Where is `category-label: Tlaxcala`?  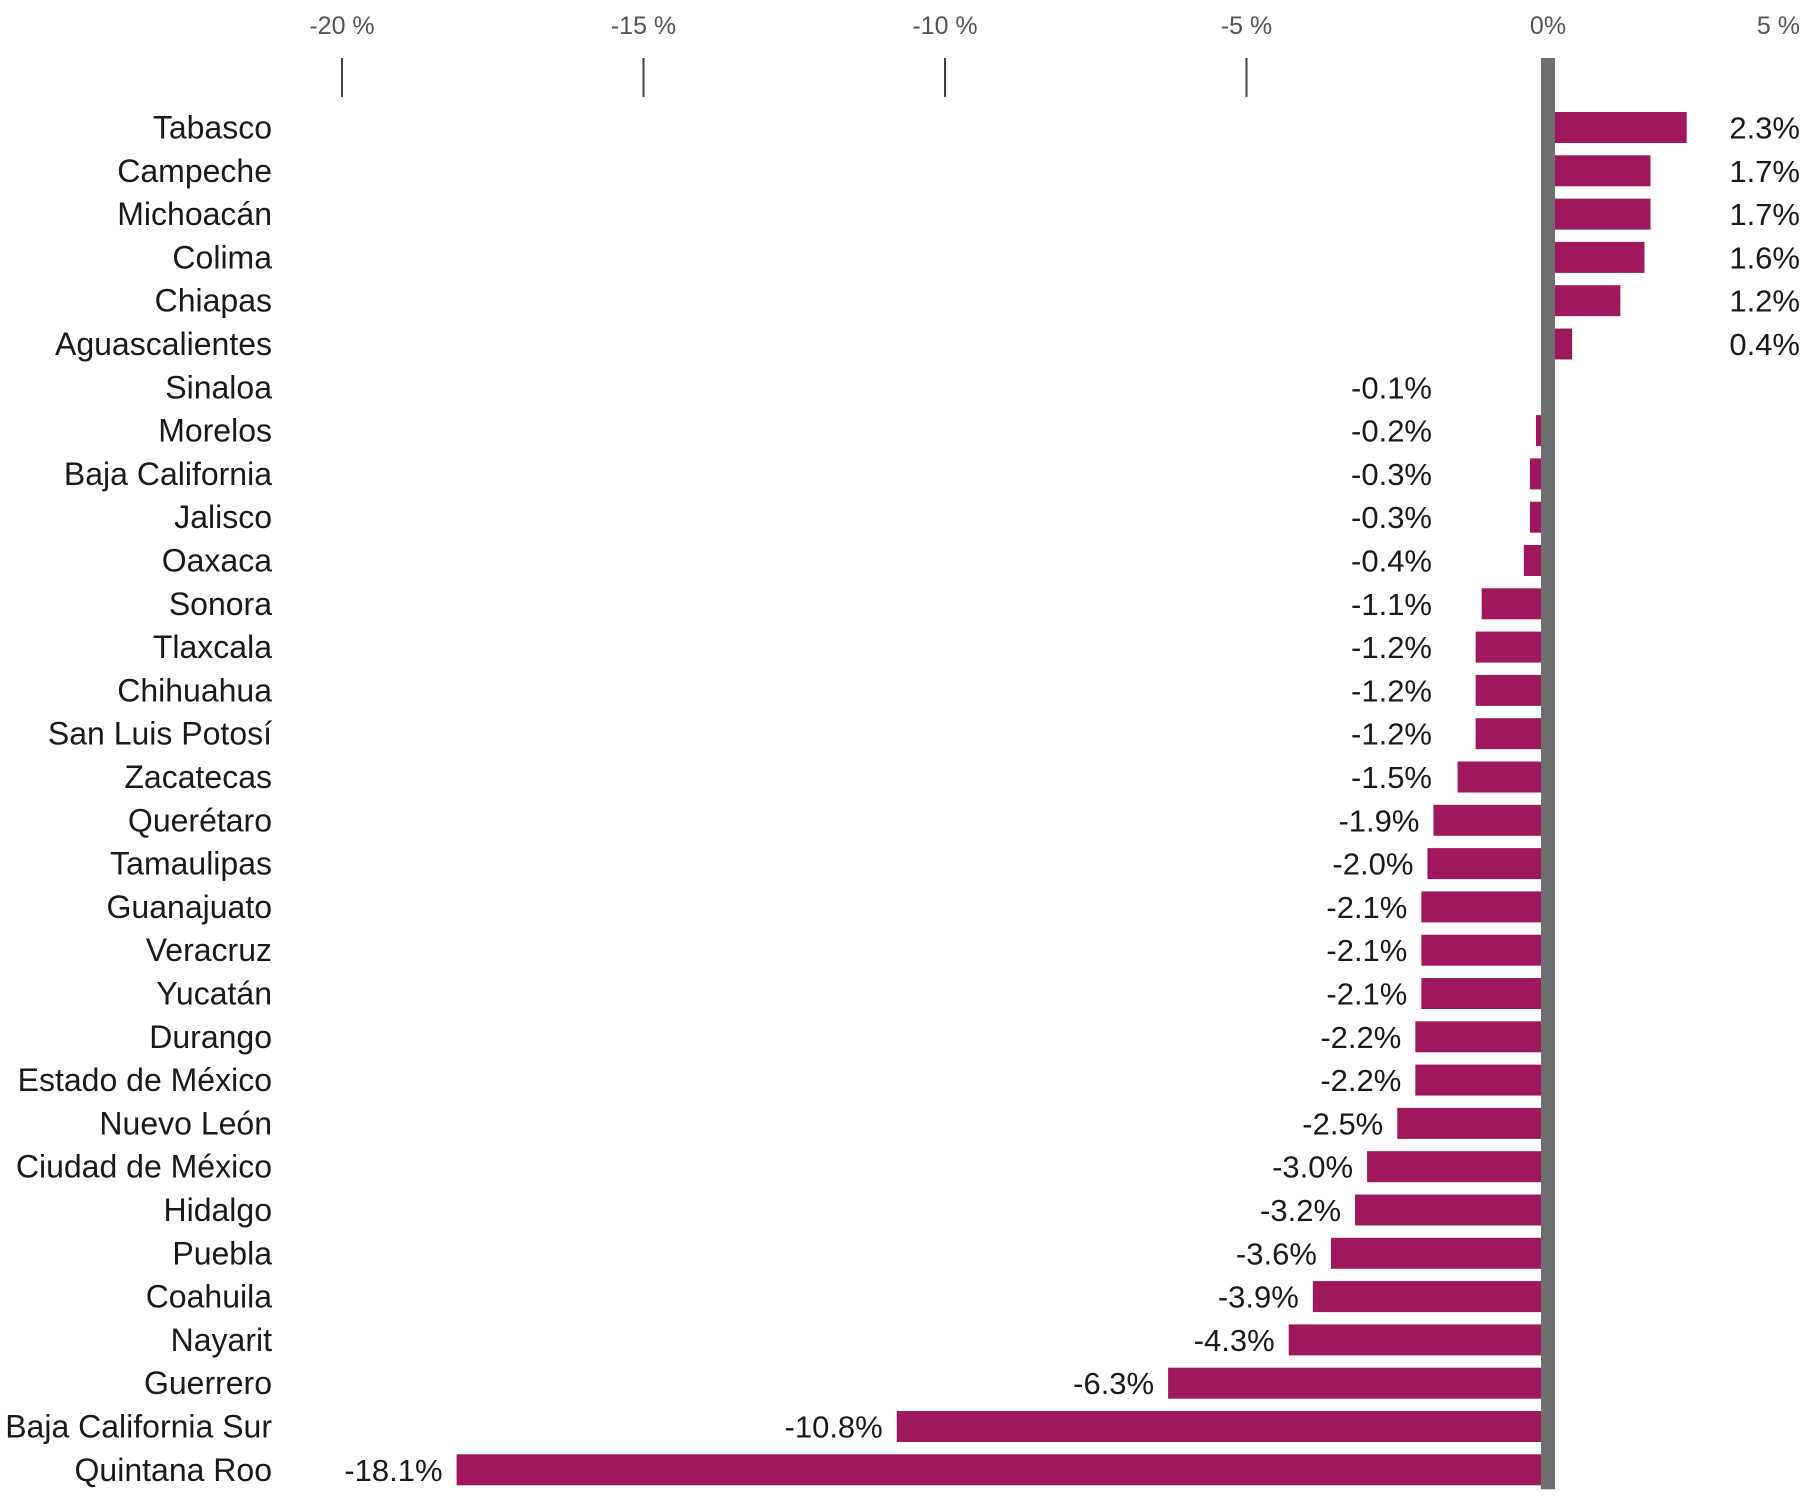 category-label: Tlaxcala is located at coordinates (212, 647).